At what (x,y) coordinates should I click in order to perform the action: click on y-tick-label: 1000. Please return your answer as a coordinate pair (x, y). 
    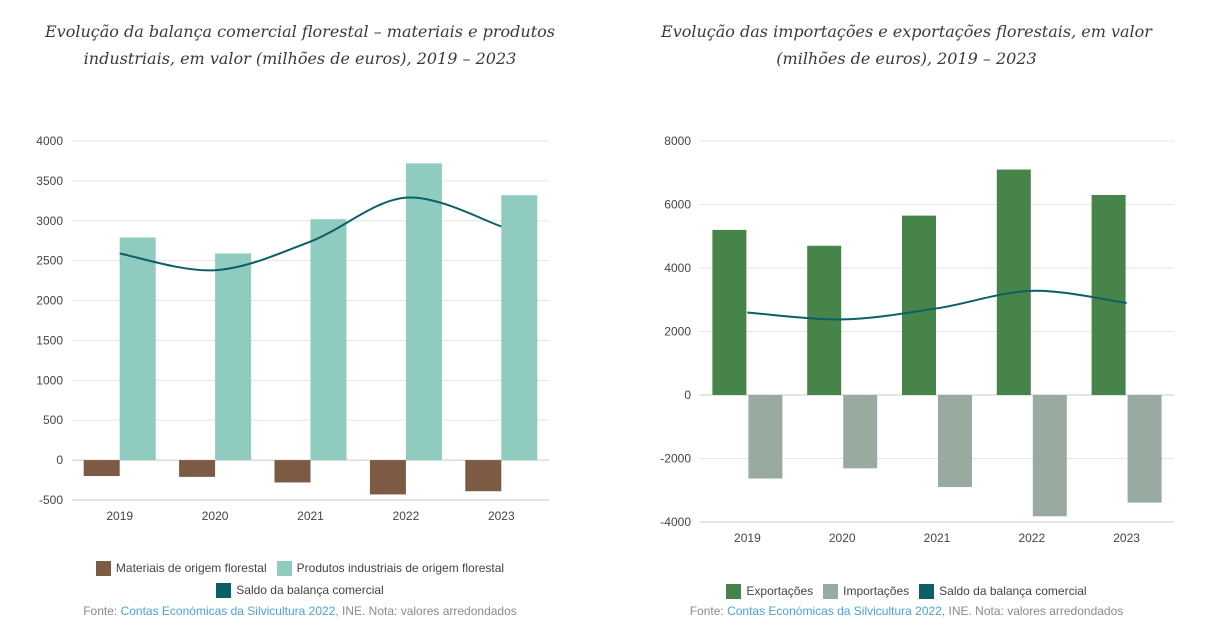
    Looking at the image, I should click on (49, 380).